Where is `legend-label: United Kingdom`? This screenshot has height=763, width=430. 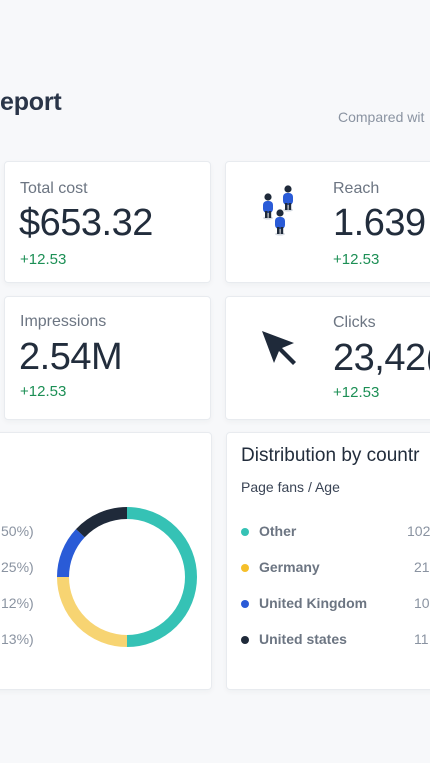 legend-label: United Kingdom is located at coordinates (313, 603).